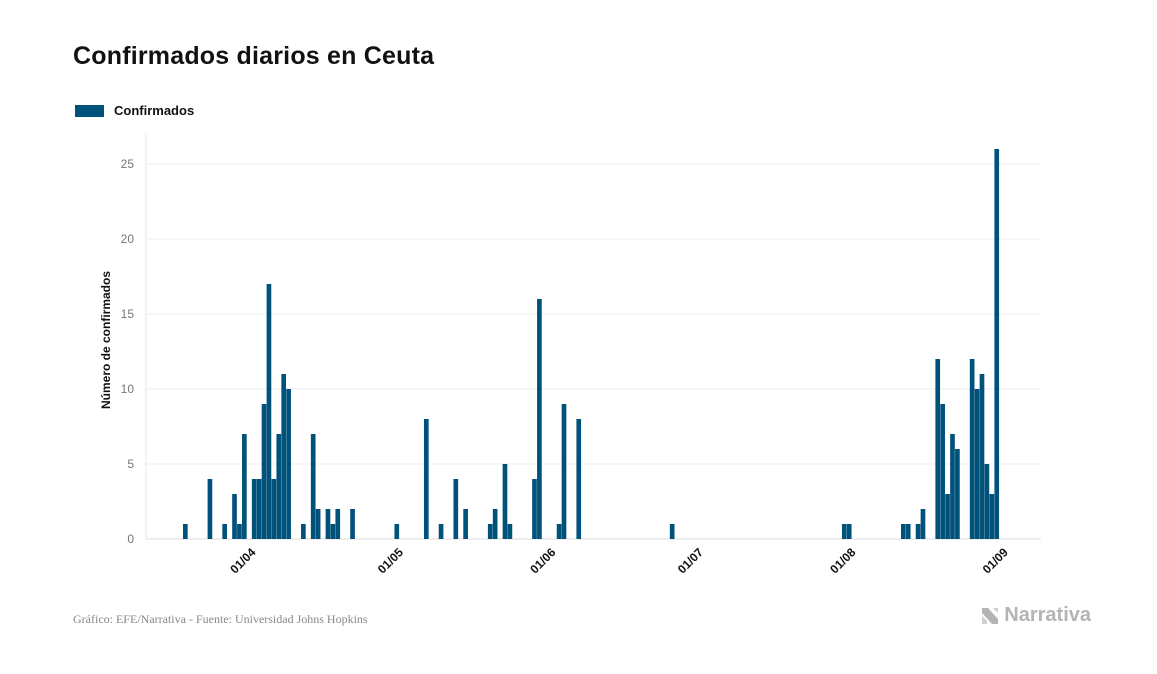 The height and width of the screenshot is (674, 1157). What do you see at coordinates (128, 314) in the screenshot?
I see `y-tick-label: 15` at bounding box center [128, 314].